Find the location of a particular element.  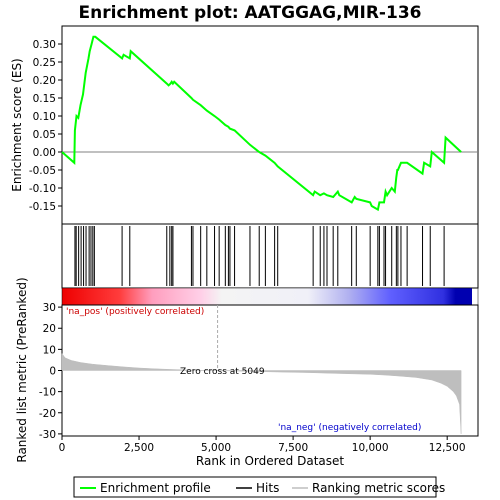

es-y-tick-label: 0.30 is located at coordinates (44, 45).